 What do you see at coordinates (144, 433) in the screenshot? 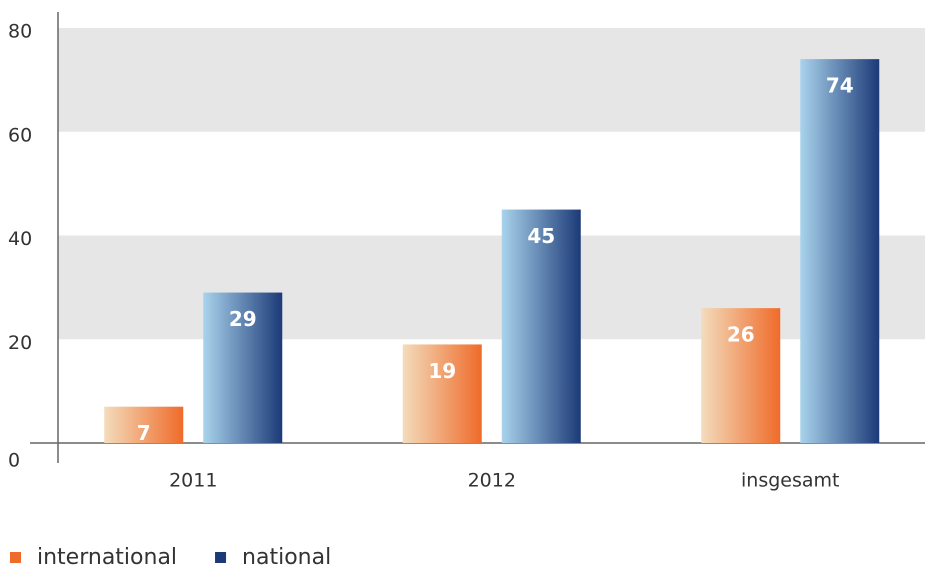
I see `data-label: 7` at bounding box center [144, 433].